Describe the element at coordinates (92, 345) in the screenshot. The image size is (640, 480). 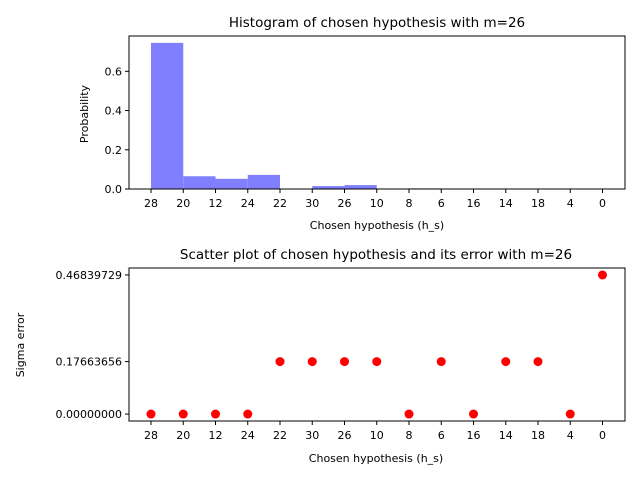
I see `scatter-y-ticks: 0.00000000 0.17663656 0.46839729` at that location.